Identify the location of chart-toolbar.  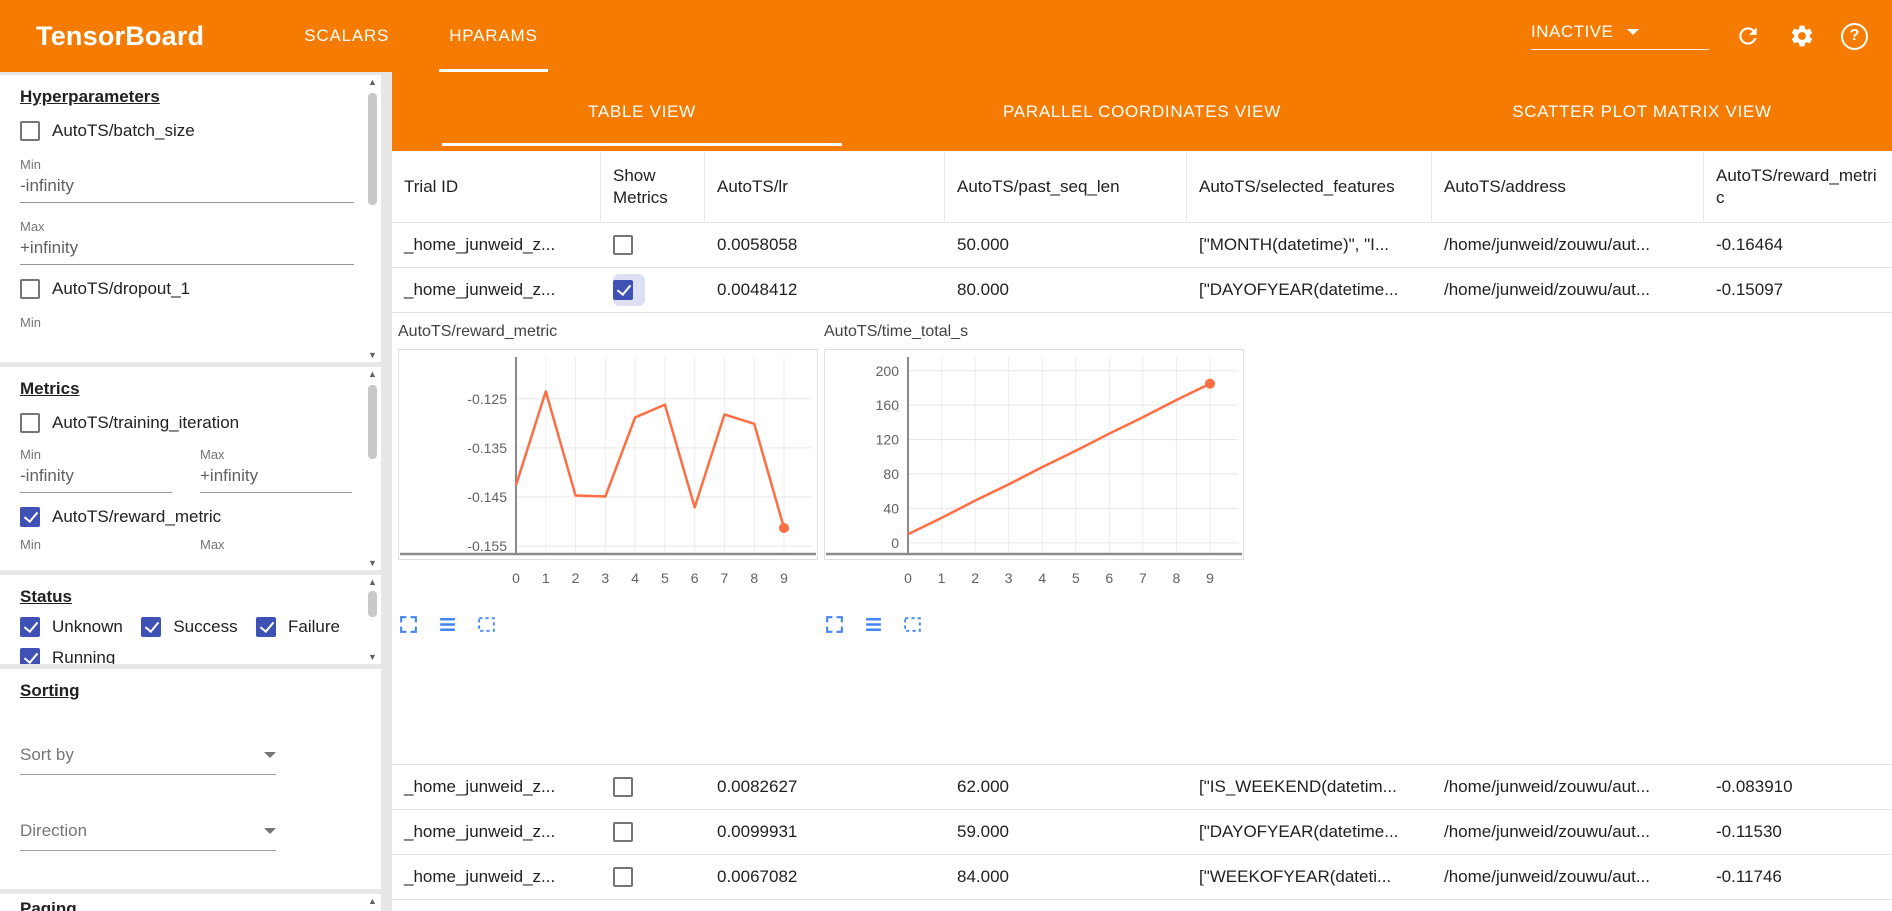
(1036, 624).